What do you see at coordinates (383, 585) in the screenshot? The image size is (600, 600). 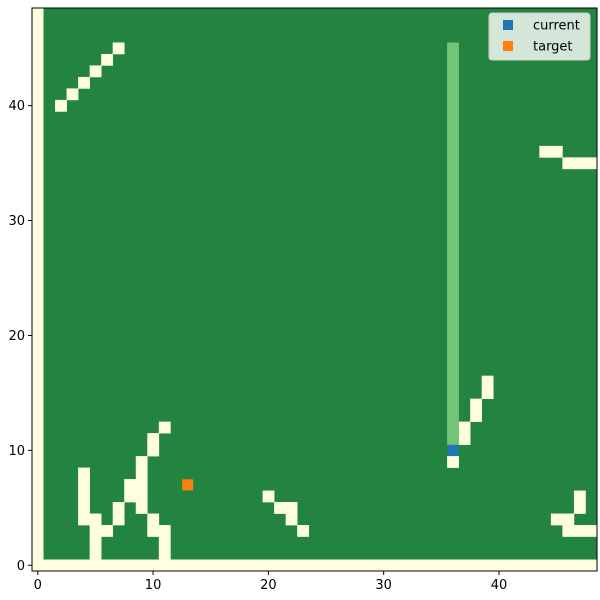 I see `x-tick-label: 30` at bounding box center [383, 585].